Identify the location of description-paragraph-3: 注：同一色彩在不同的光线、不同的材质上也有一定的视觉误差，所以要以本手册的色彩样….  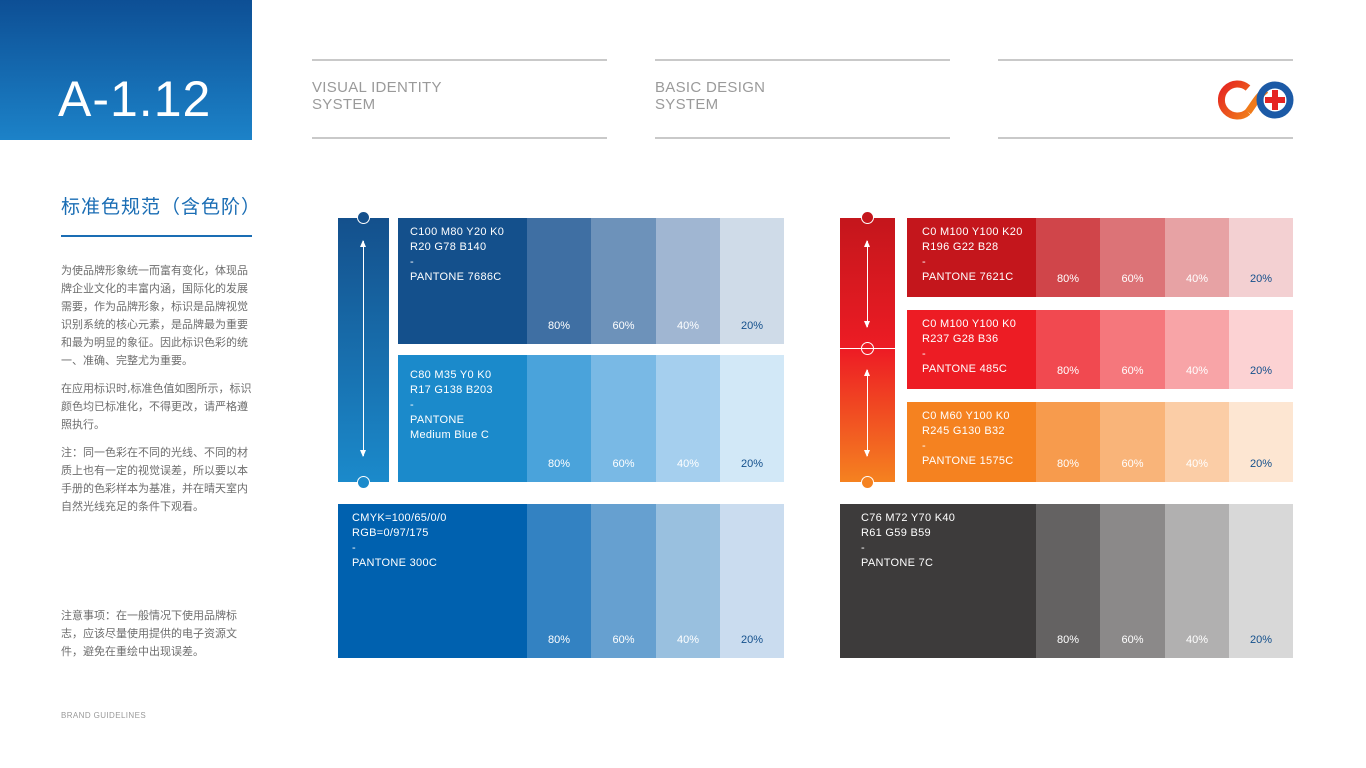
(154, 479).